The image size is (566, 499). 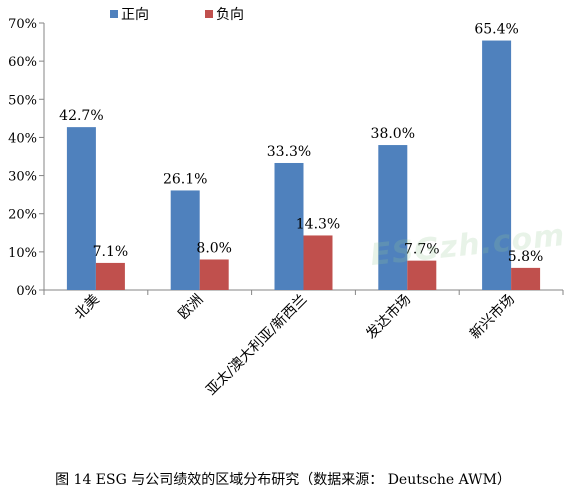 What do you see at coordinates (177, 15) in the screenshot?
I see `chart-legend: 正向 负向` at bounding box center [177, 15].